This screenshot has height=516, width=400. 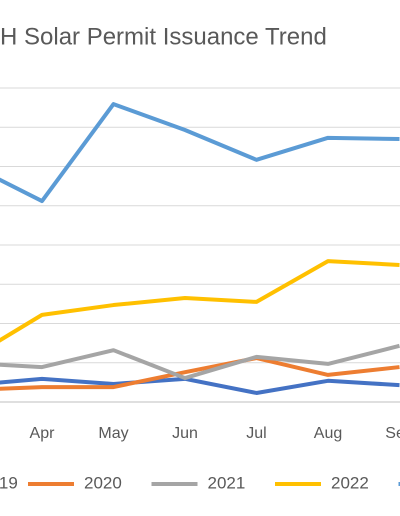 What do you see at coordinates (9, 482) in the screenshot?
I see `legend-label: 2019` at bounding box center [9, 482].